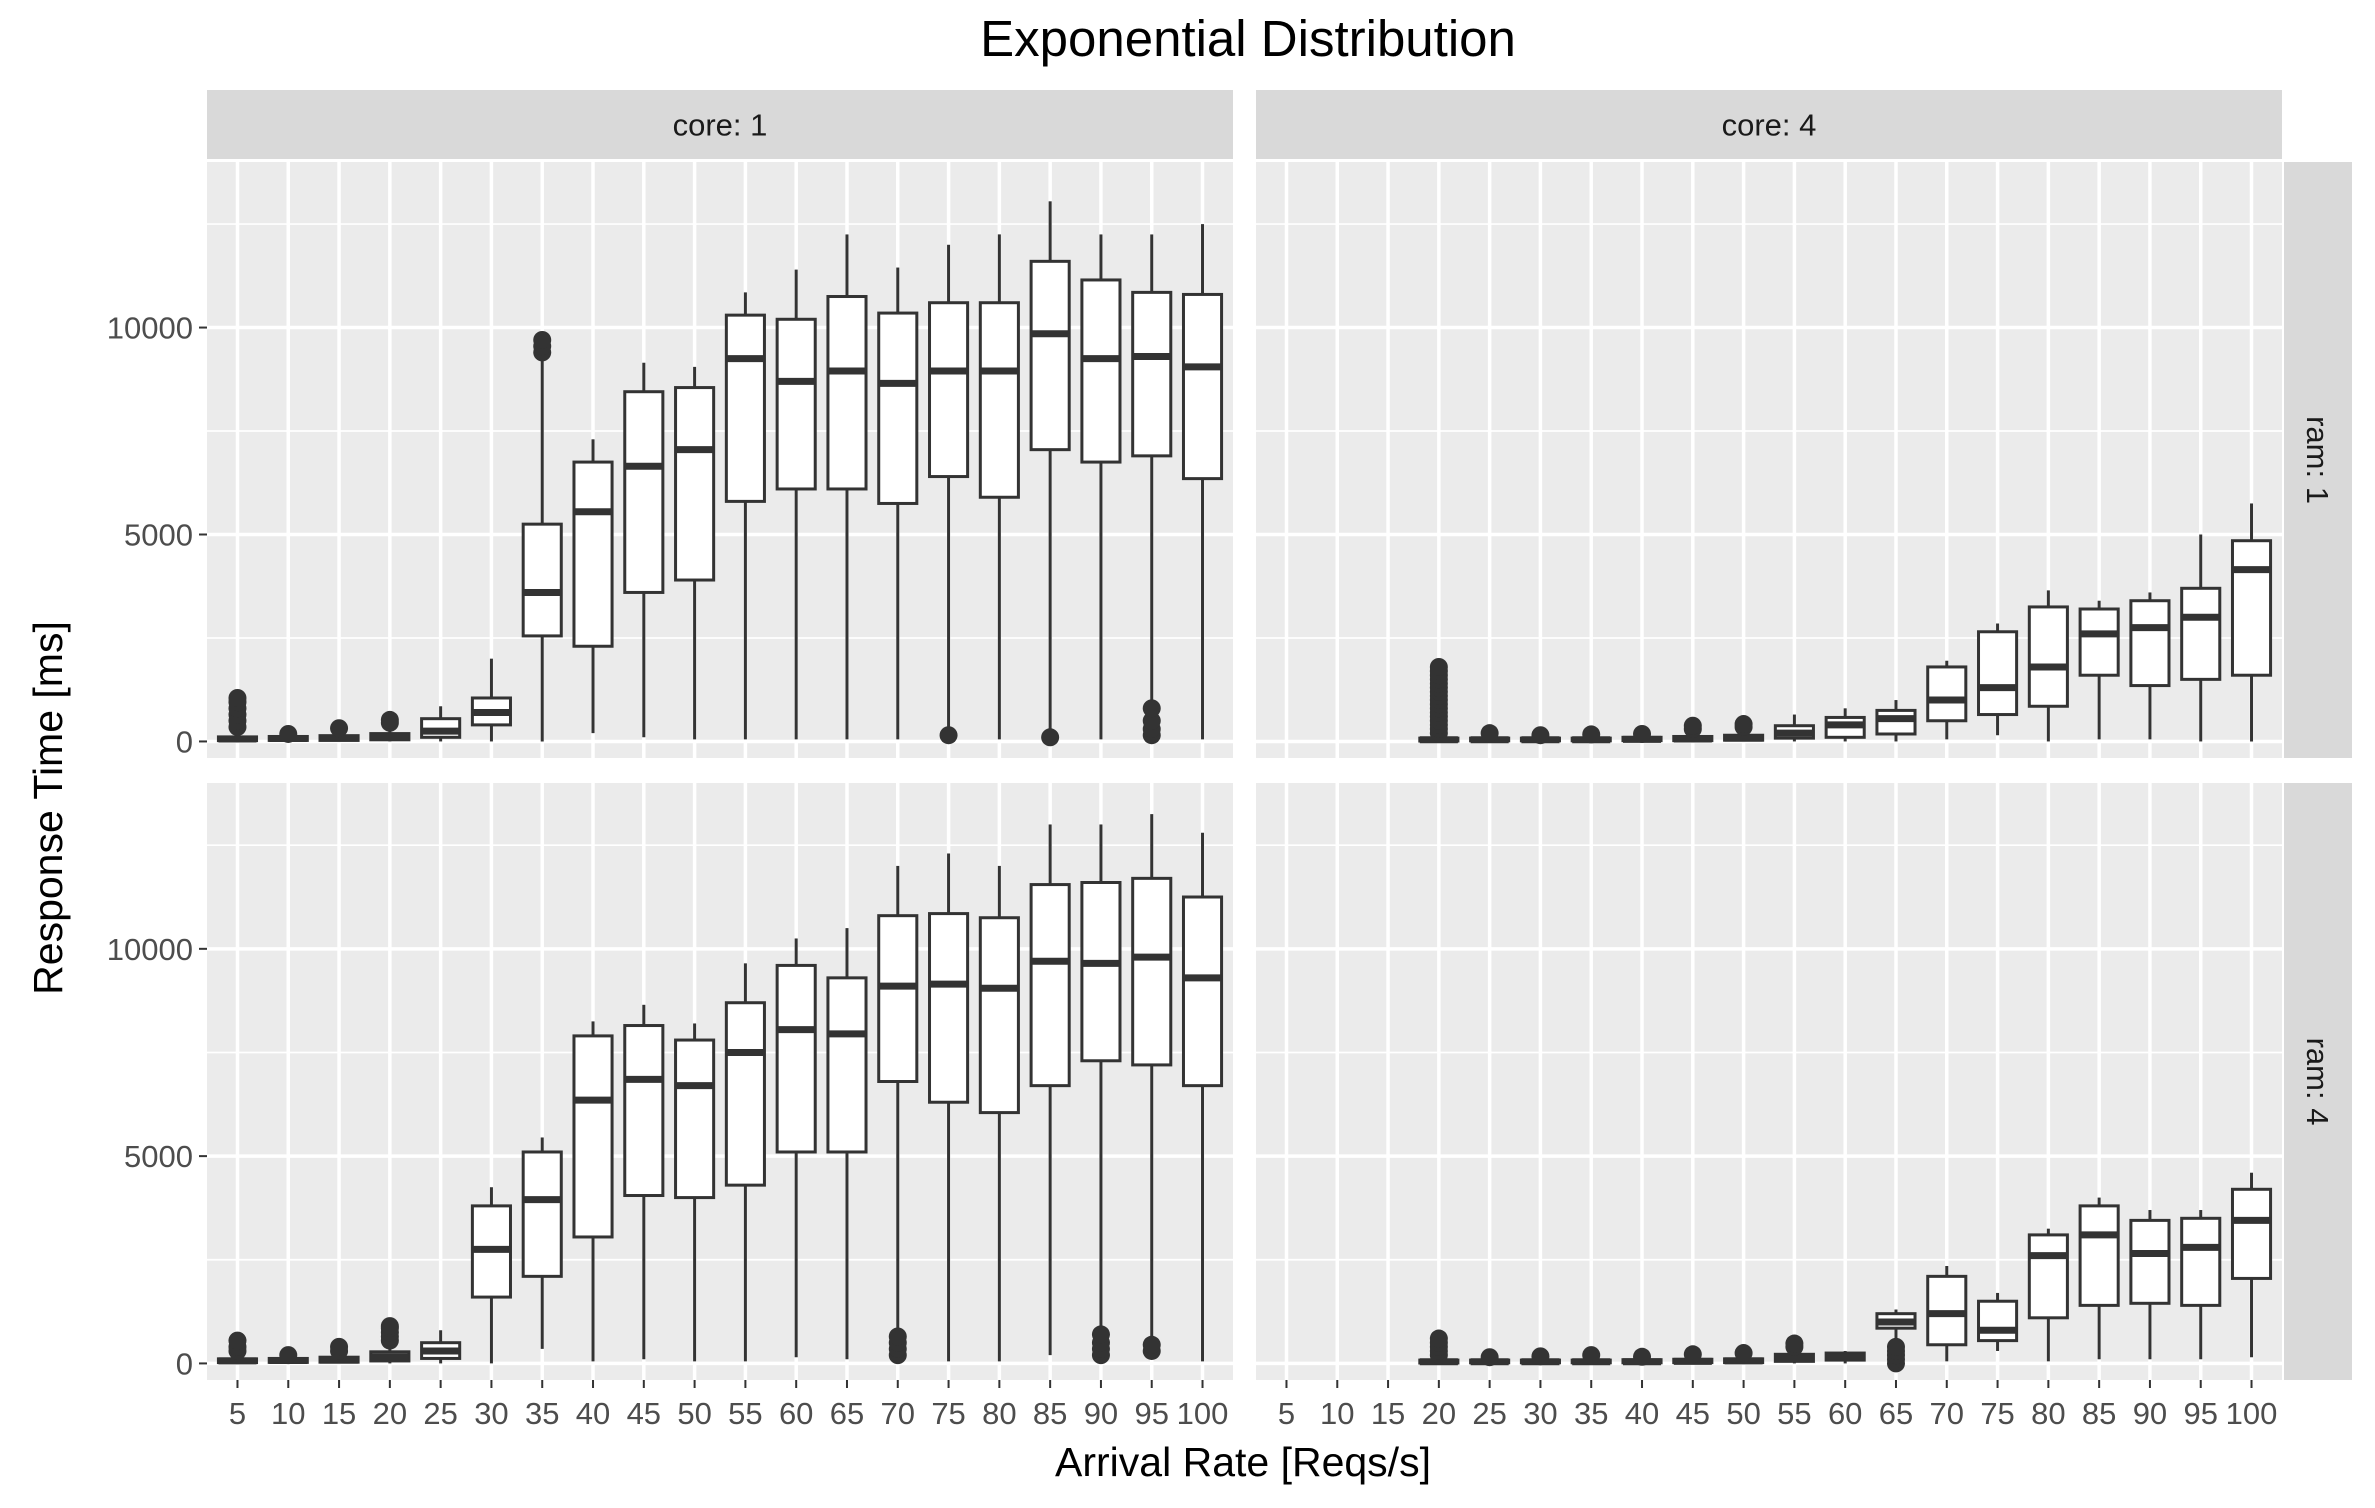  What do you see at coordinates (1248, 38) in the screenshot?
I see `chart-title: Exponential Distribution` at bounding box center [1248, 38].